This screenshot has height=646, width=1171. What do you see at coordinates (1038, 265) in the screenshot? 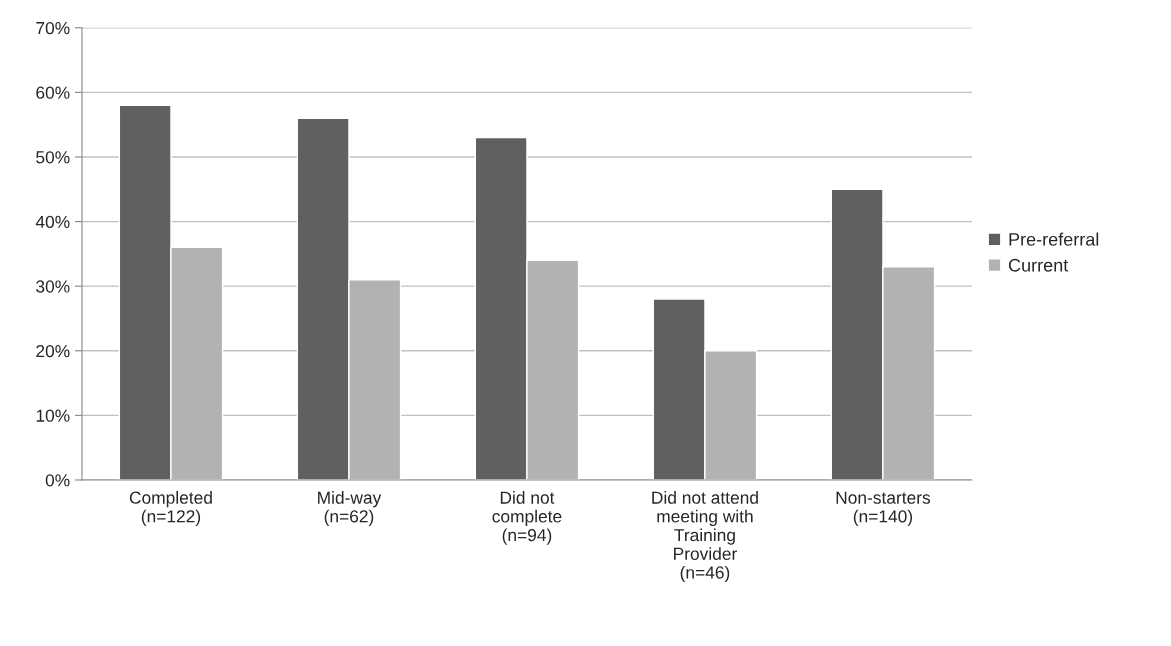
I see `legend-label: Current` at bounding box center [1038, 265].